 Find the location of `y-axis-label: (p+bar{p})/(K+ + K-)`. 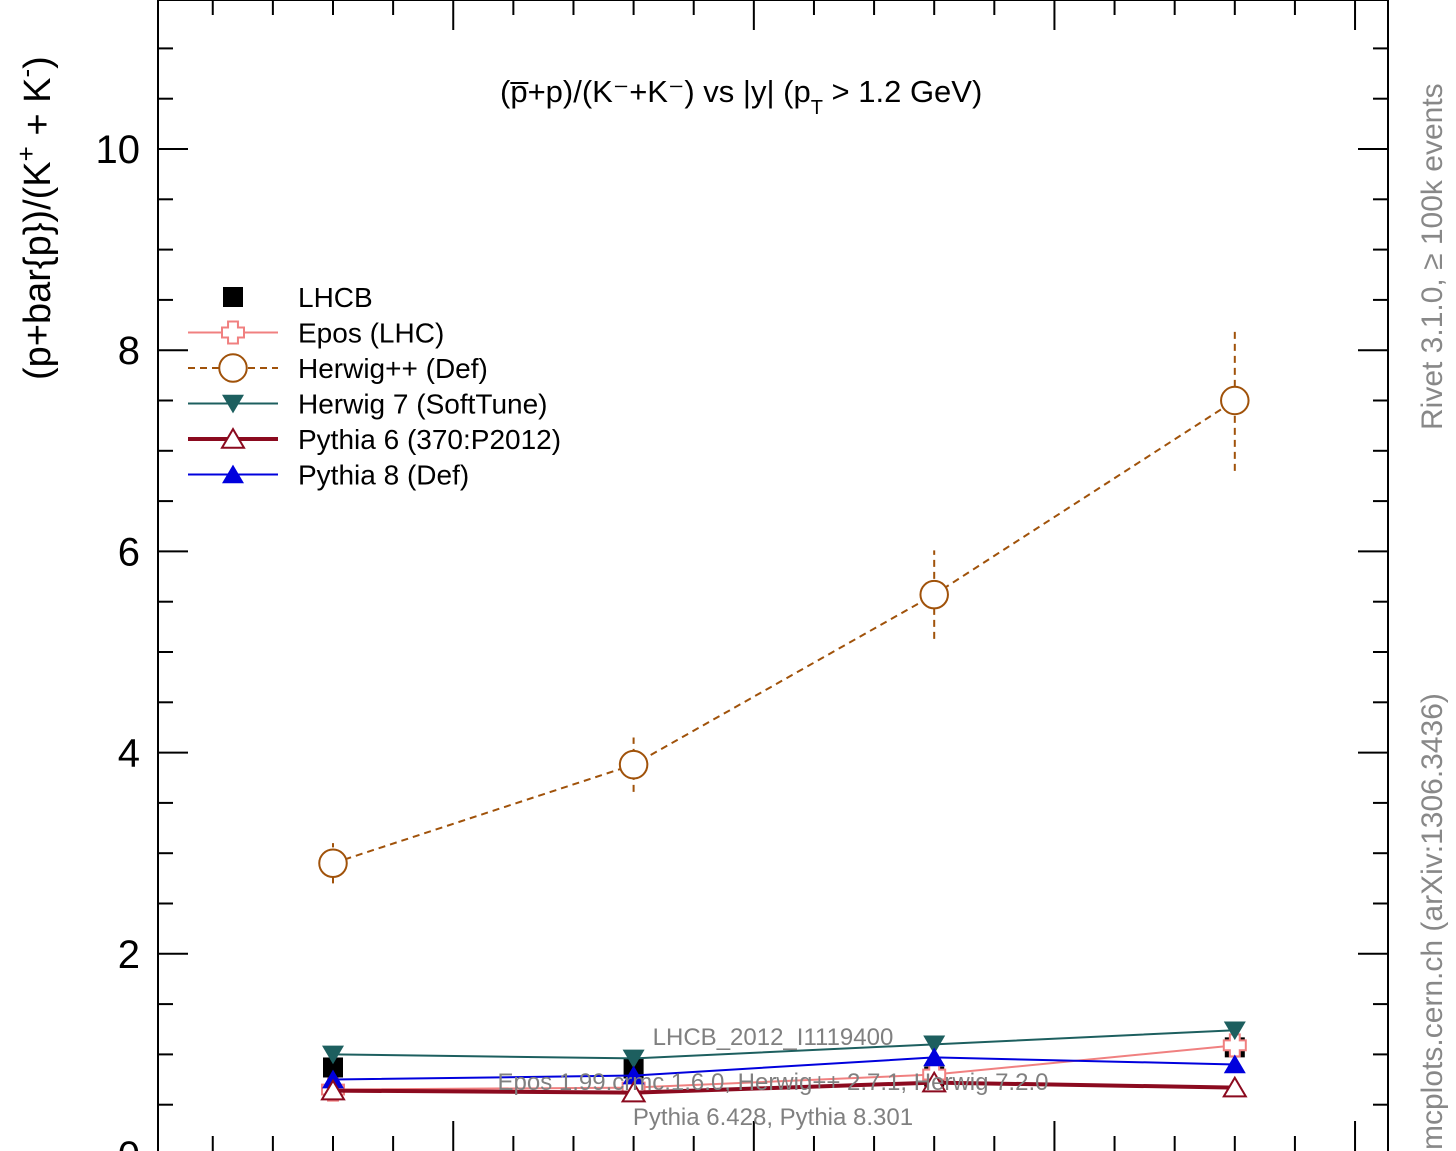

y-axis-label: (p+bar{p})/(K+ + K-) is located at coordinates (35, 218).